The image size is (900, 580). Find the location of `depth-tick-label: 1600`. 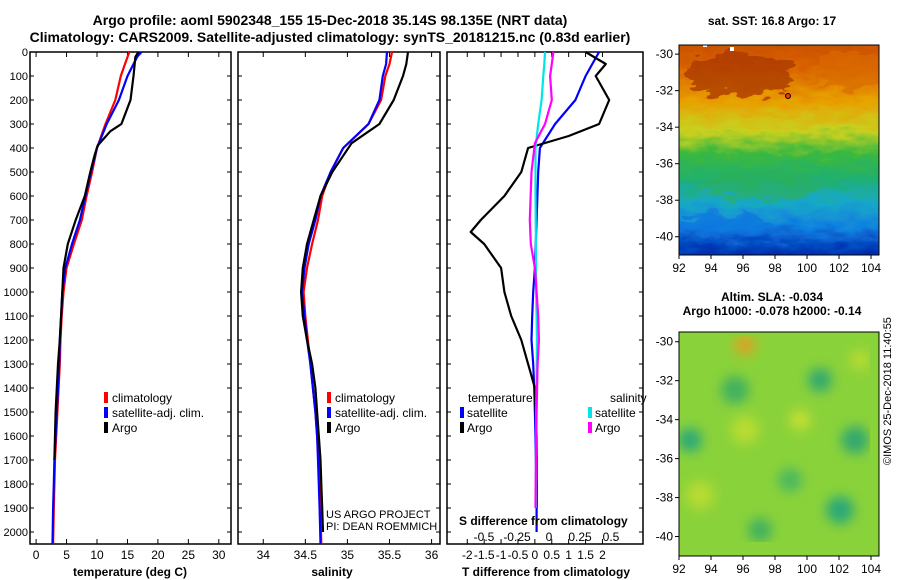

depth-tick-label: 1600 is located at coordinates (16, 437).